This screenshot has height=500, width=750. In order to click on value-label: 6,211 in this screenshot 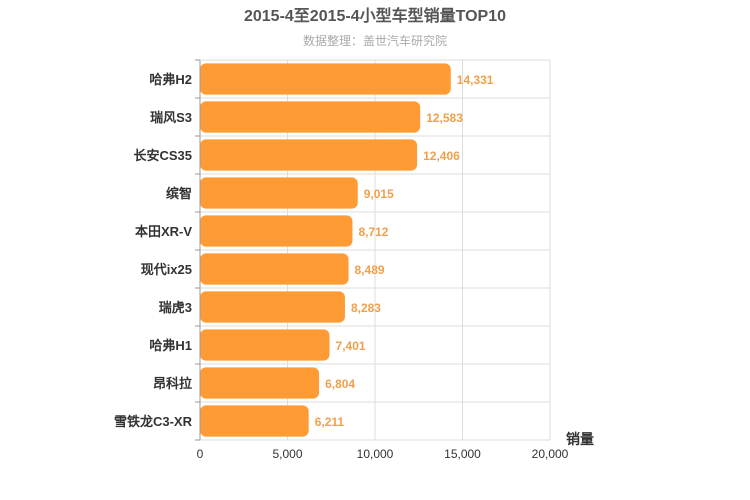, I will do `click(330, 422)`.